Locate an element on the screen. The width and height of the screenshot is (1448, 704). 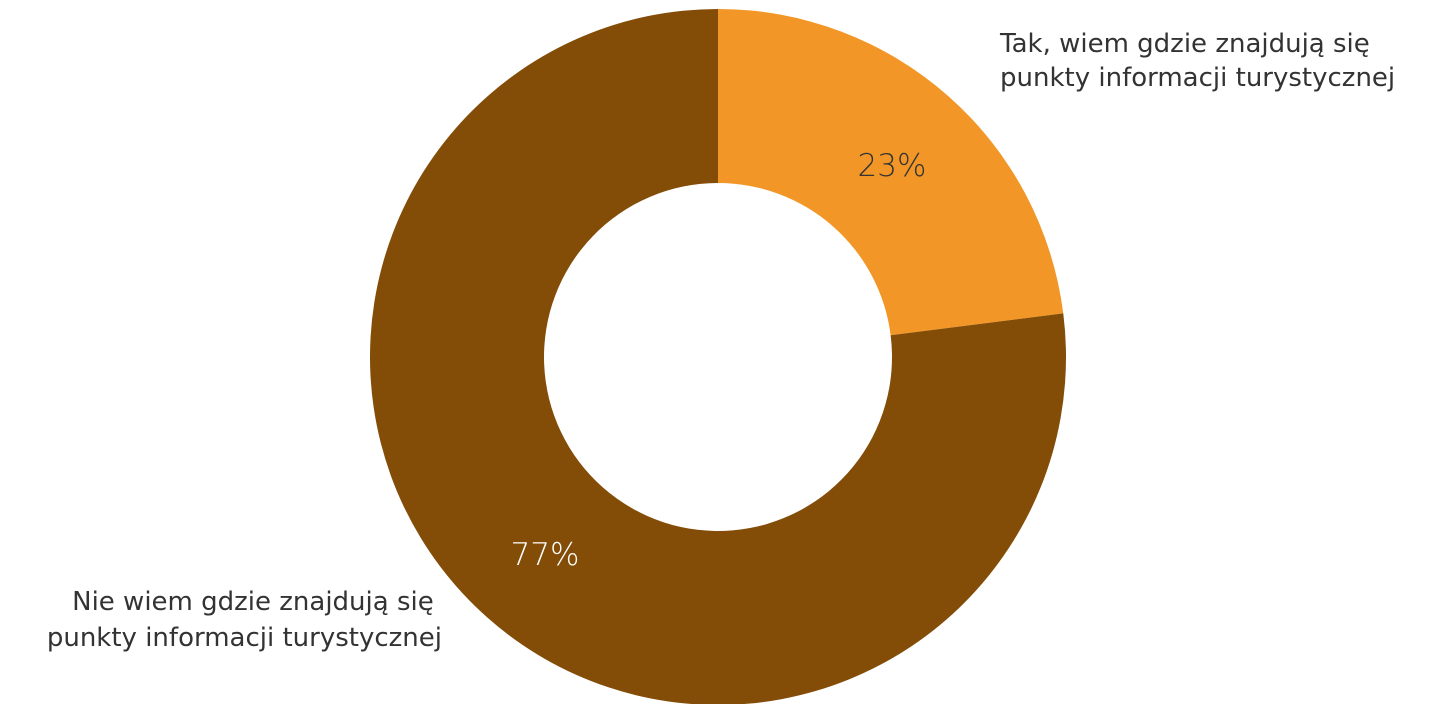
outside-label-nie-line-2: punkty informacji turystycznej is located at coordinates (244, 638).